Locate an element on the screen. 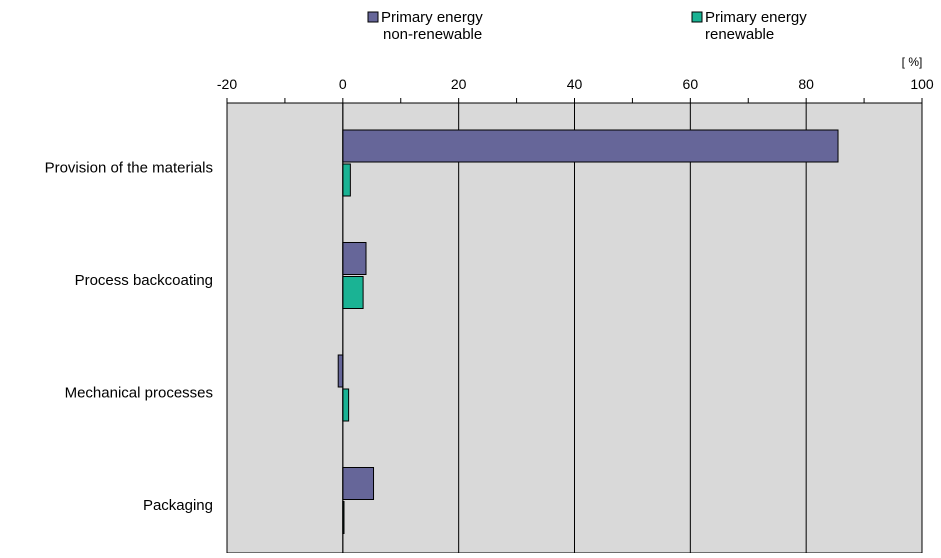 Image resolution: width=941 pixels, height=558 pixels. x-tick-label: 40 is located at coordinates (575, 84).